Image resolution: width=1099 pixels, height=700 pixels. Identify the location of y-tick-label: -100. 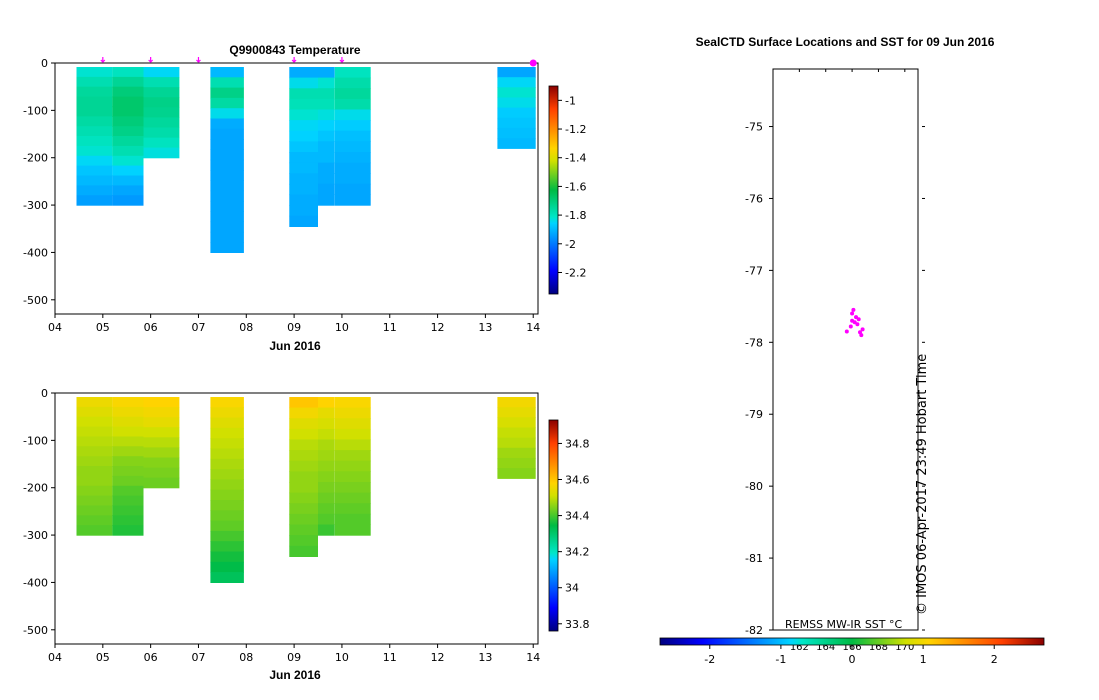
(35, 110).